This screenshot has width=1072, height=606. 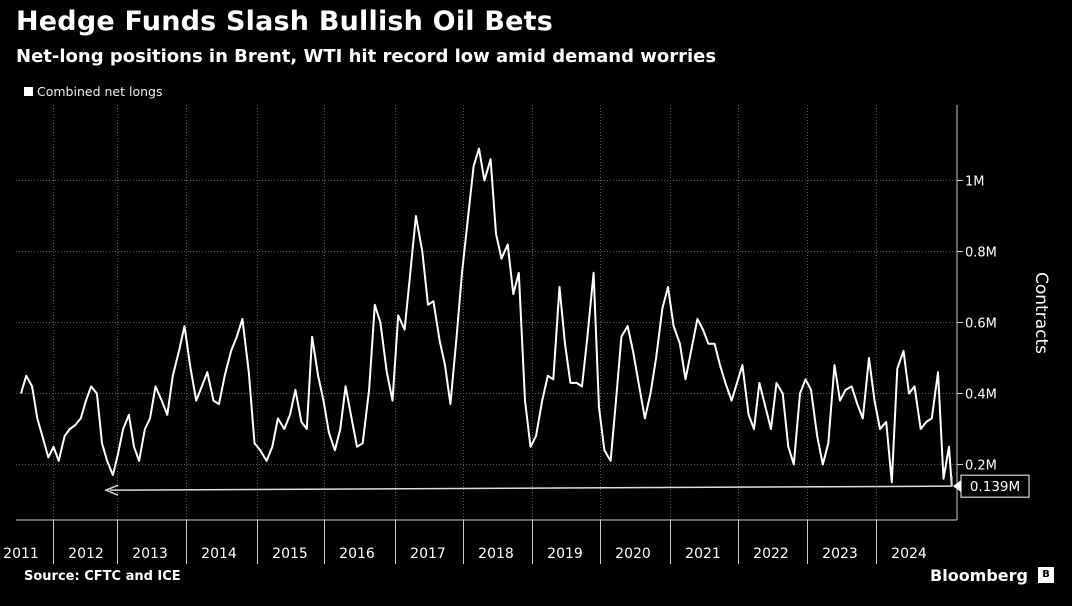 I want to click on y-tick-label: 0.6M, so click(x=981, y=324).